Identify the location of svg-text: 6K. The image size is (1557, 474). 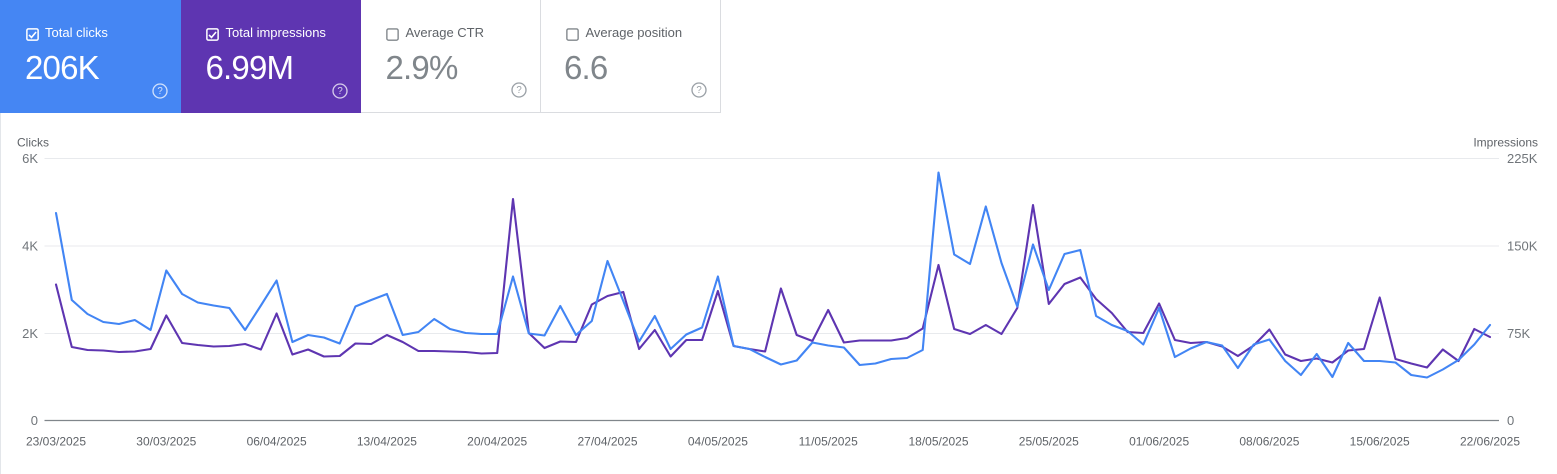
(30, 158).